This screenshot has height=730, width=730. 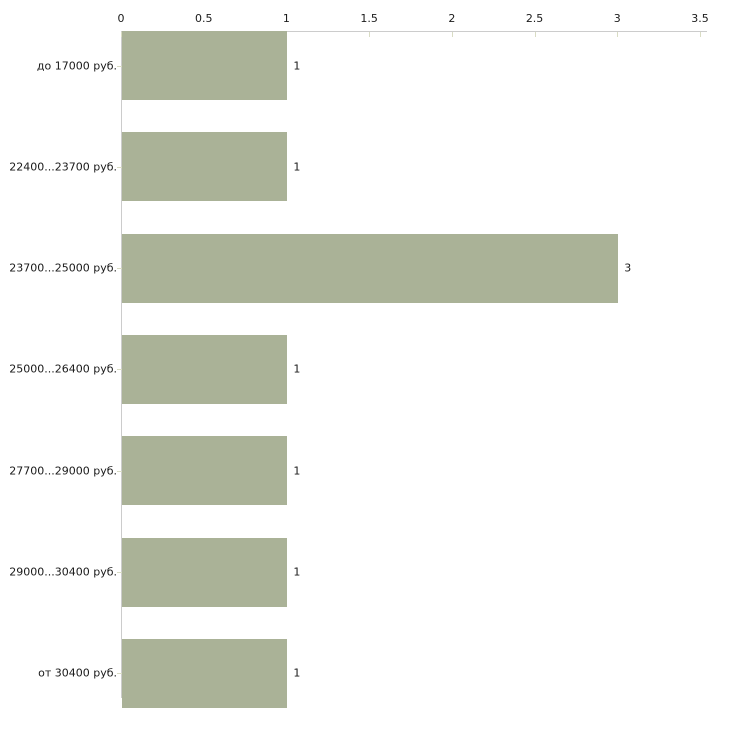 I want to click on x-axis-tick-label: 0.5, so click(x=203, y=18).